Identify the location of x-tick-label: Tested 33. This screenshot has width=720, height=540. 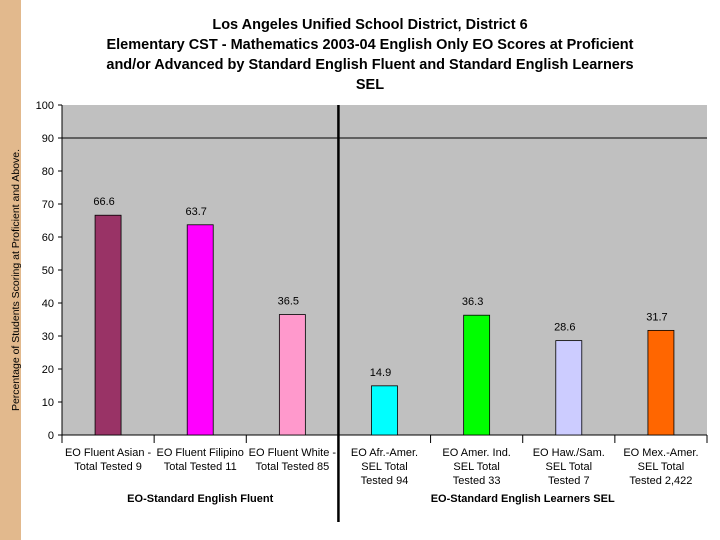
(477, 481).